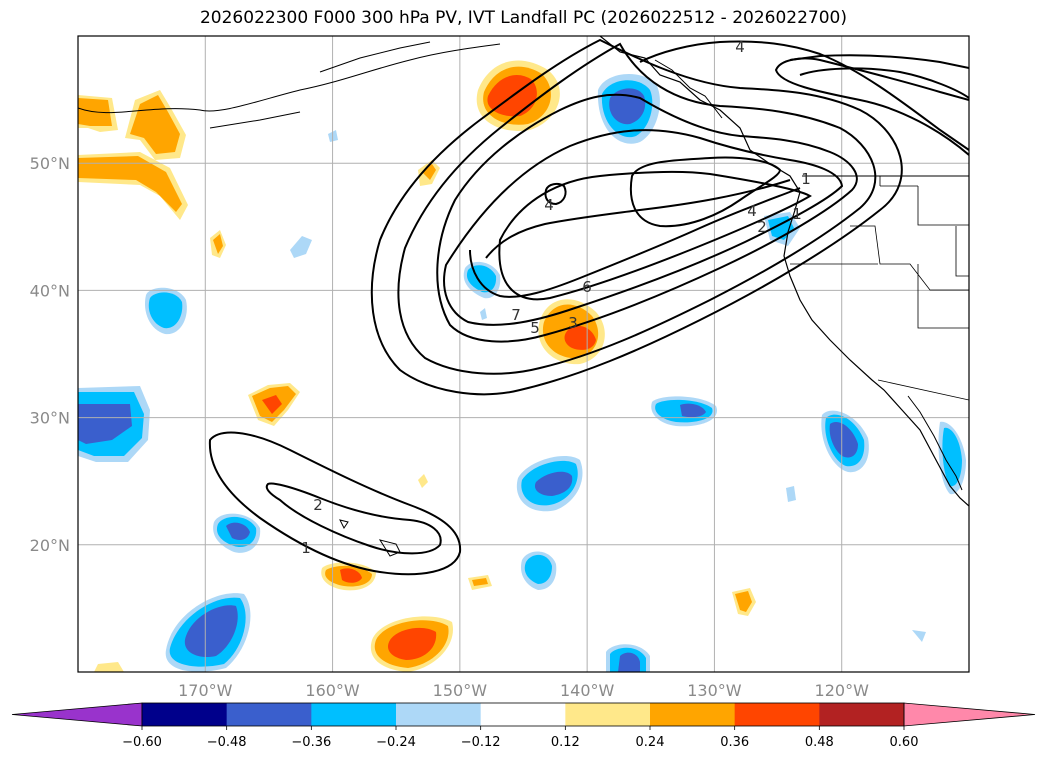 The image size is (1047, 765). What do you see at coordinates (523, 690) in the screenshot?
I see `longitude-axis: 170°W 160°W 150°W 140°W 130°W 120°W` at bounding box center [523, 690].